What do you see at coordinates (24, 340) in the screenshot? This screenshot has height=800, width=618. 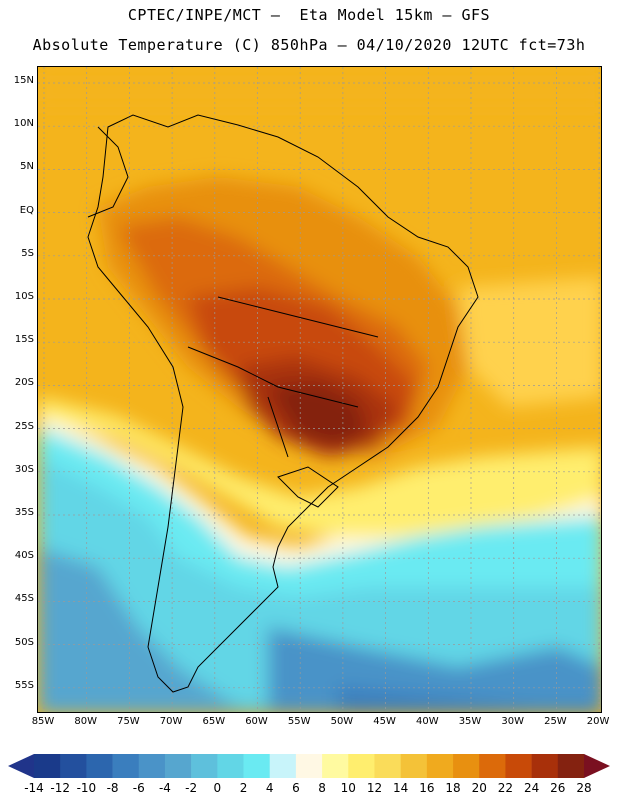 I see `lat-label: 15S` at bounding box center [24, 340].